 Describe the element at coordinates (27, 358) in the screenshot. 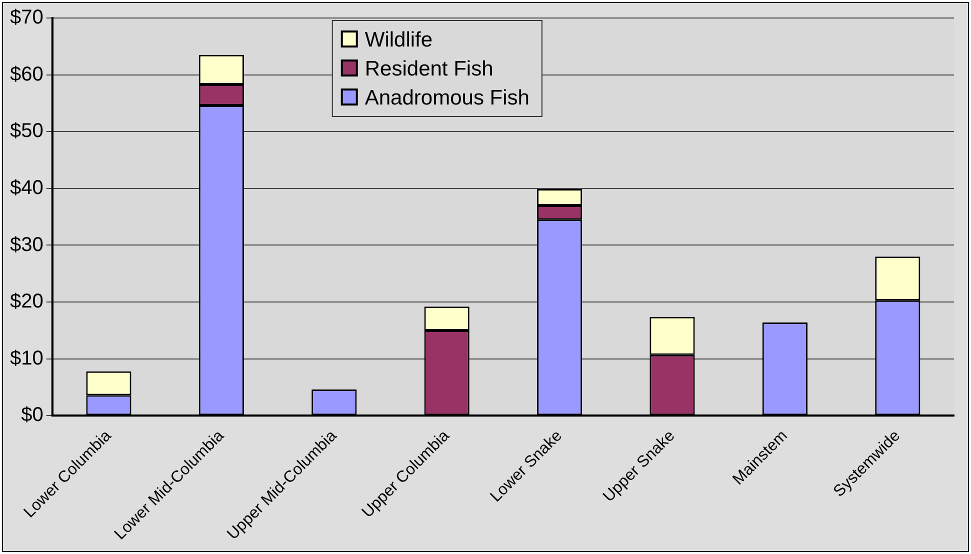

I see `y-tick-label: $10` at that location.